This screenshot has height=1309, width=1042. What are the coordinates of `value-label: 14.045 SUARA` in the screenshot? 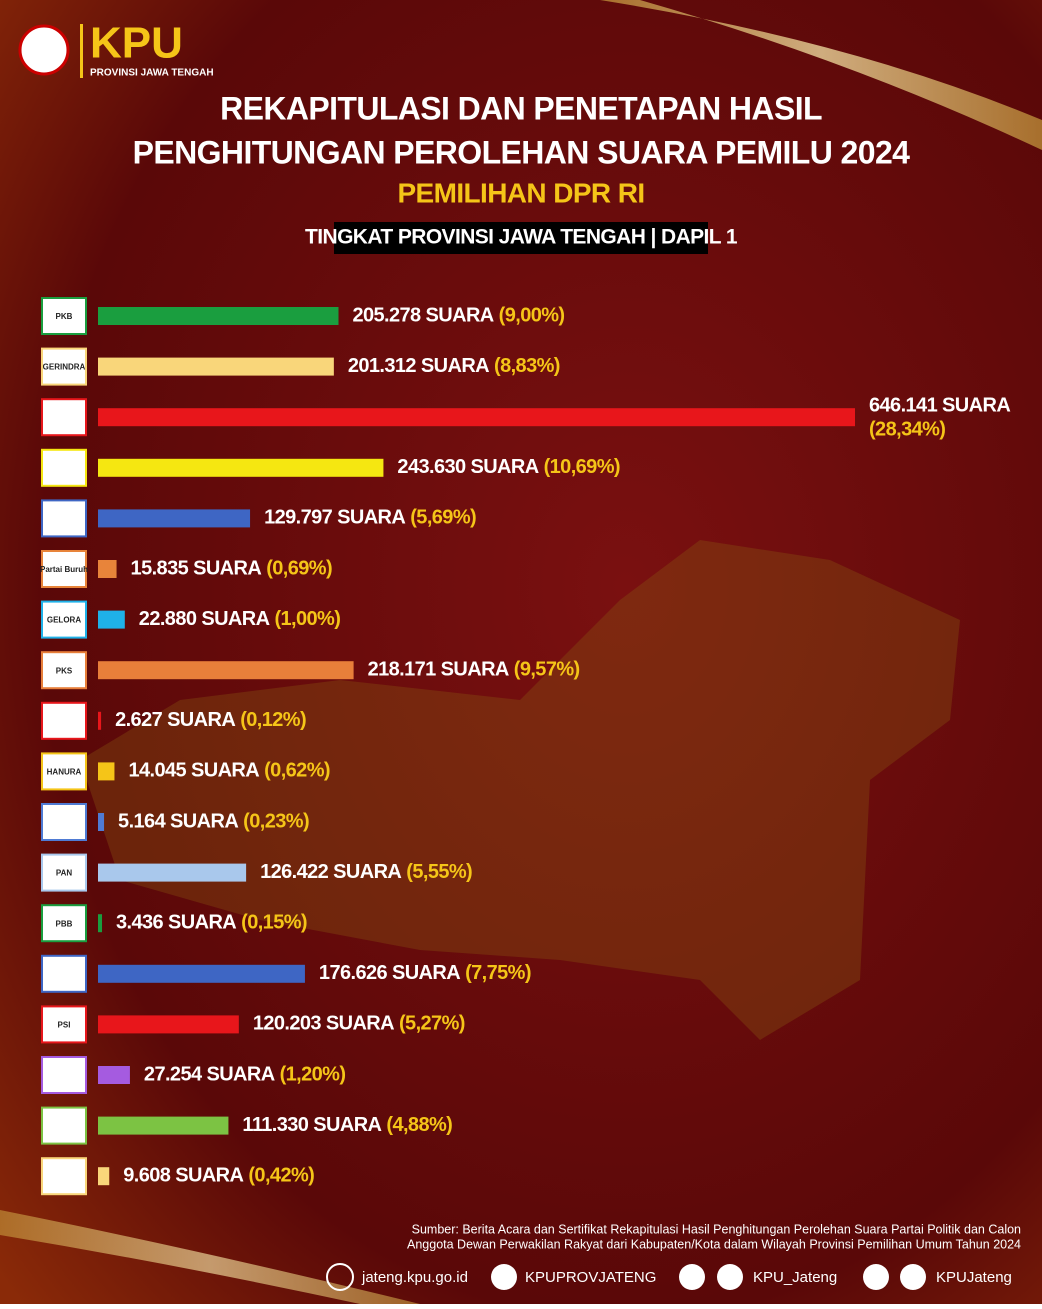 It's located at (193, 771).